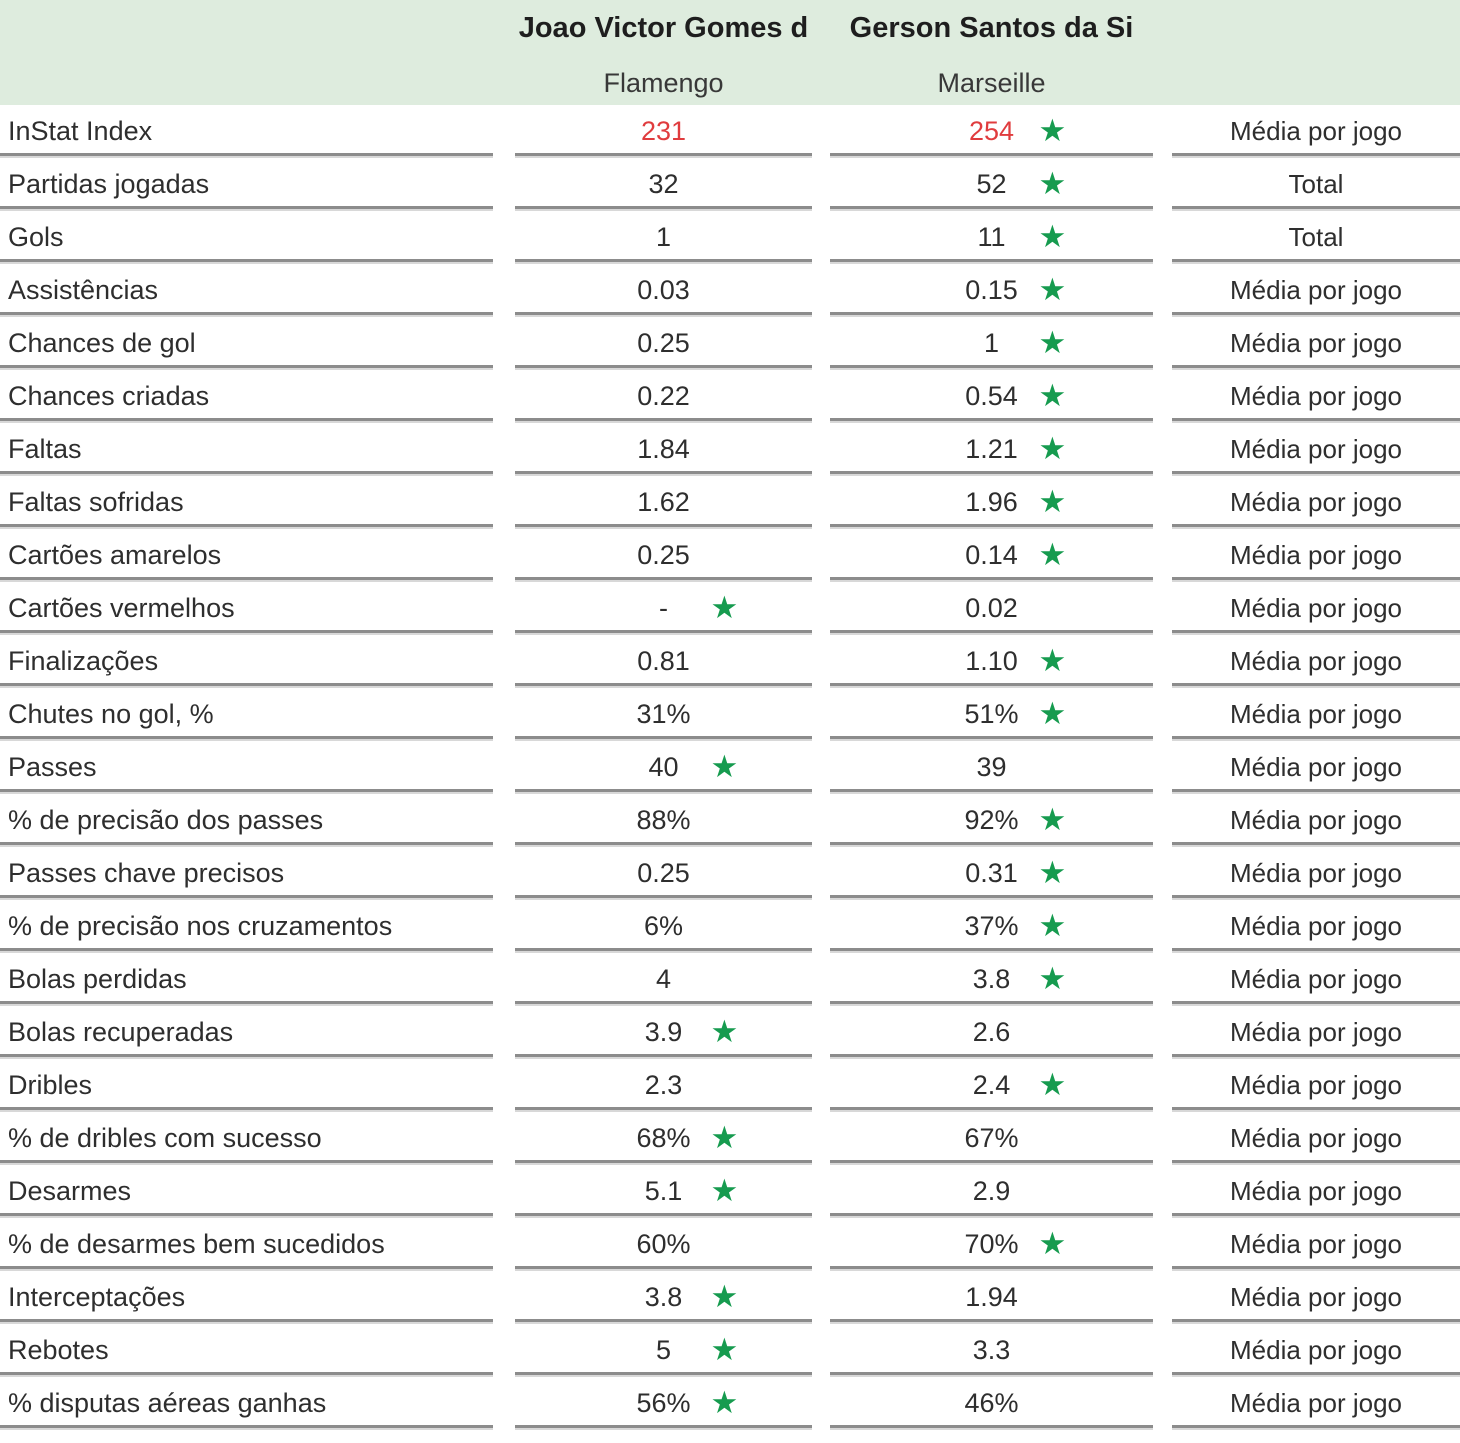 This screenshot has height=1443, width=1460. I want to click on player2-value: 39, so click(991, 767).